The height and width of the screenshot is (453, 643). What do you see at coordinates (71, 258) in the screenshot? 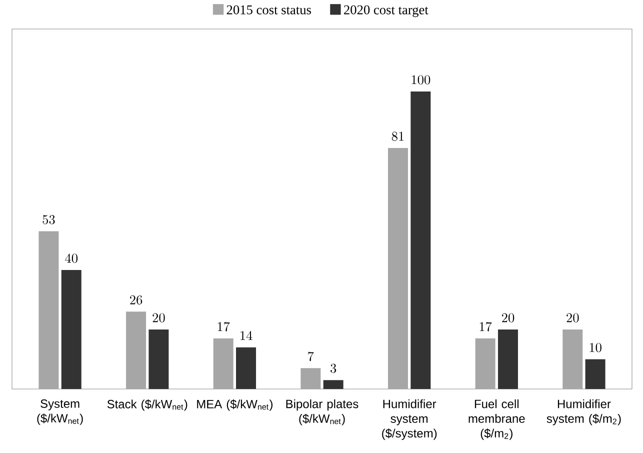
I see `data-label: 40` at bounding box center [71, 258].